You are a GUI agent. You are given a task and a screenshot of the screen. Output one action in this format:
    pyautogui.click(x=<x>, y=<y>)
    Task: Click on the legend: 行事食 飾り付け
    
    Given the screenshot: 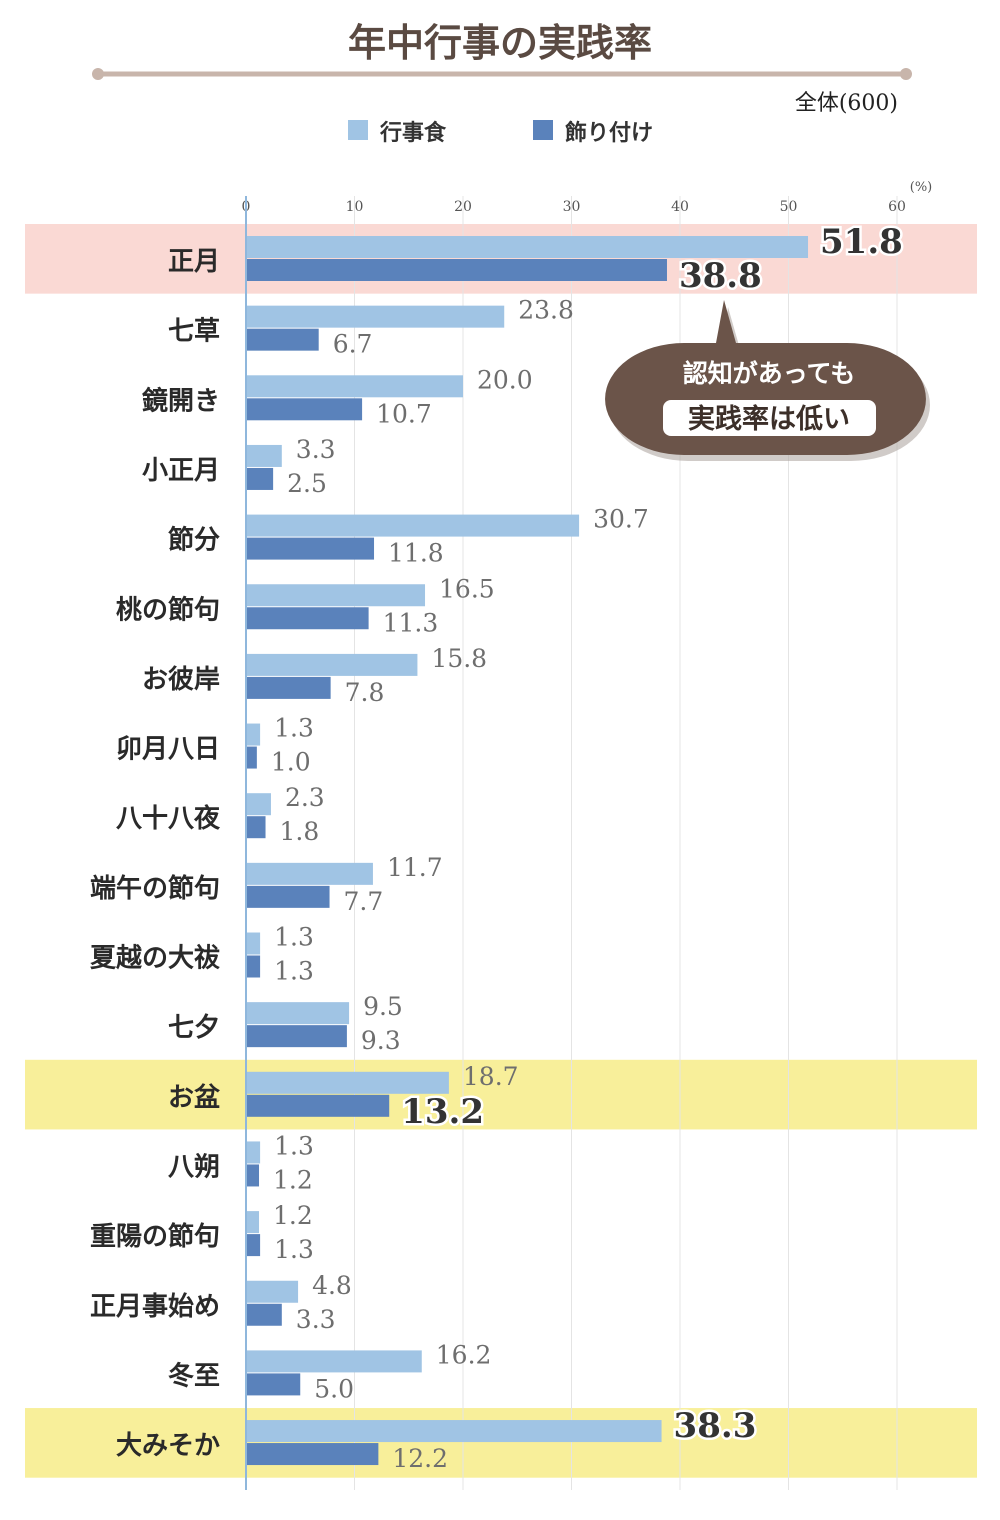 What is the action you would take?
    pyautogui.click(x=500, y=133)
    